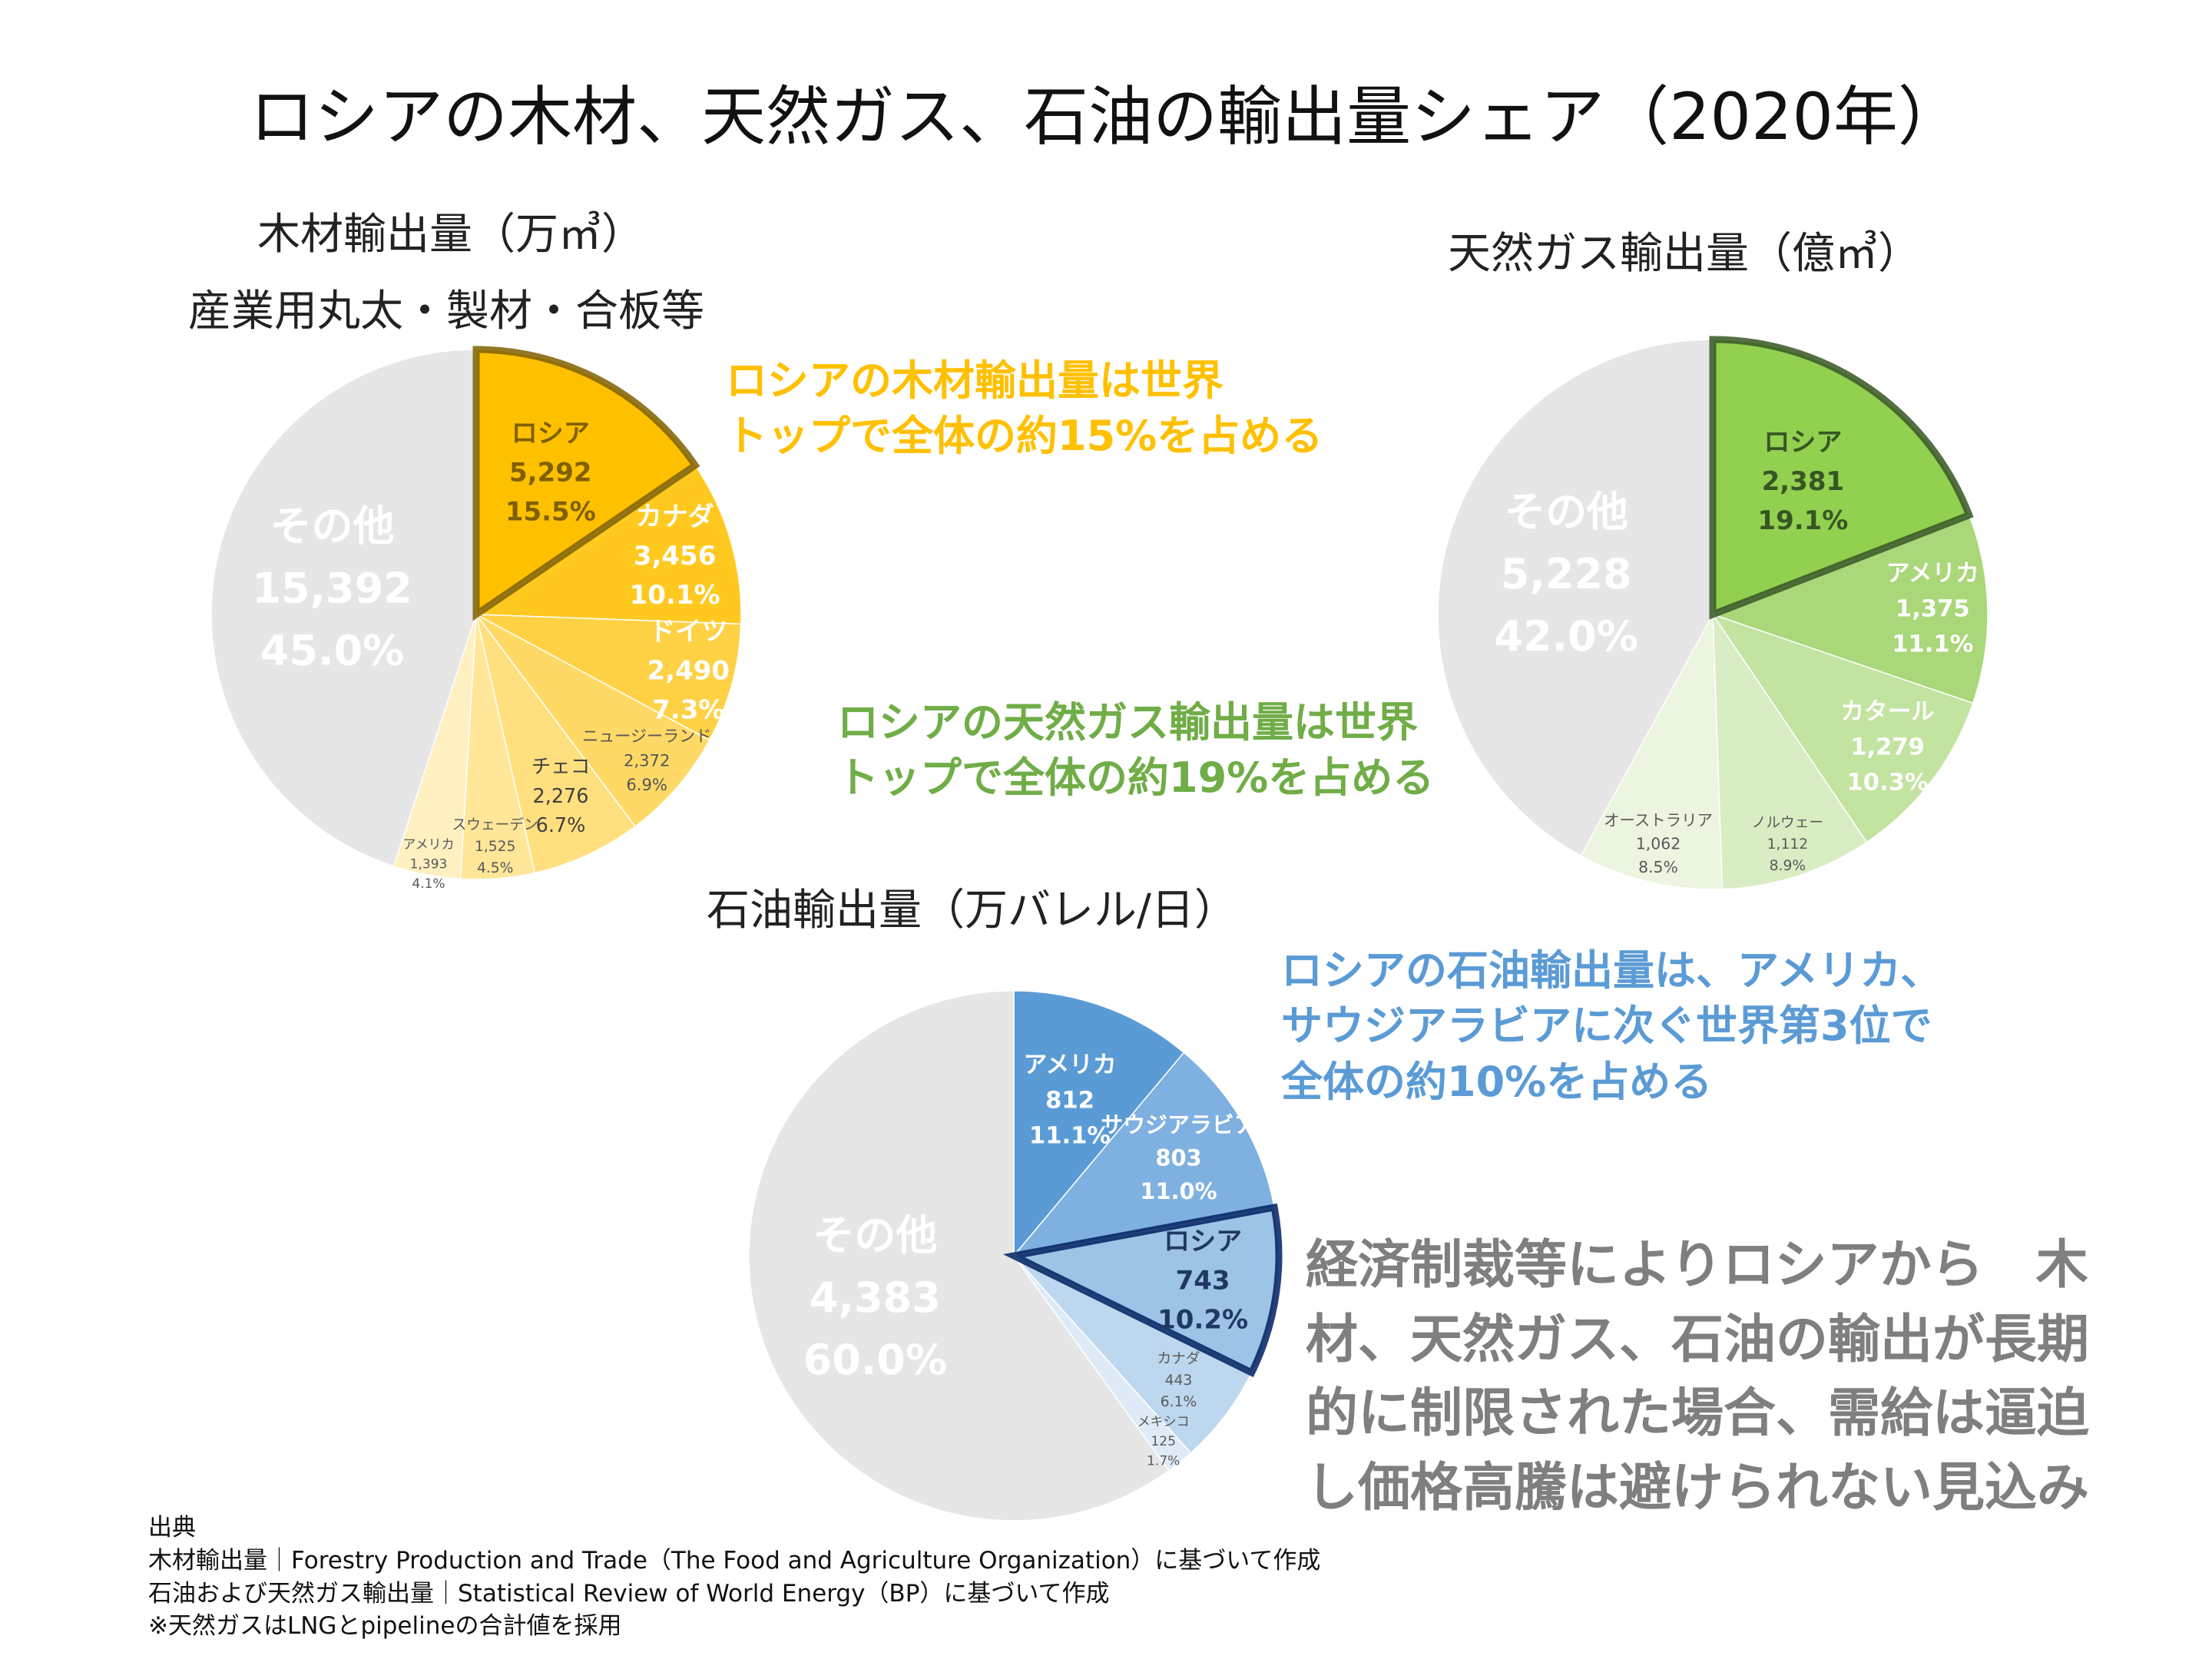 This screenshot has width=2212, height=1659. I want to click on oil-label-name-2: ロシア, so click(1203, 1241).